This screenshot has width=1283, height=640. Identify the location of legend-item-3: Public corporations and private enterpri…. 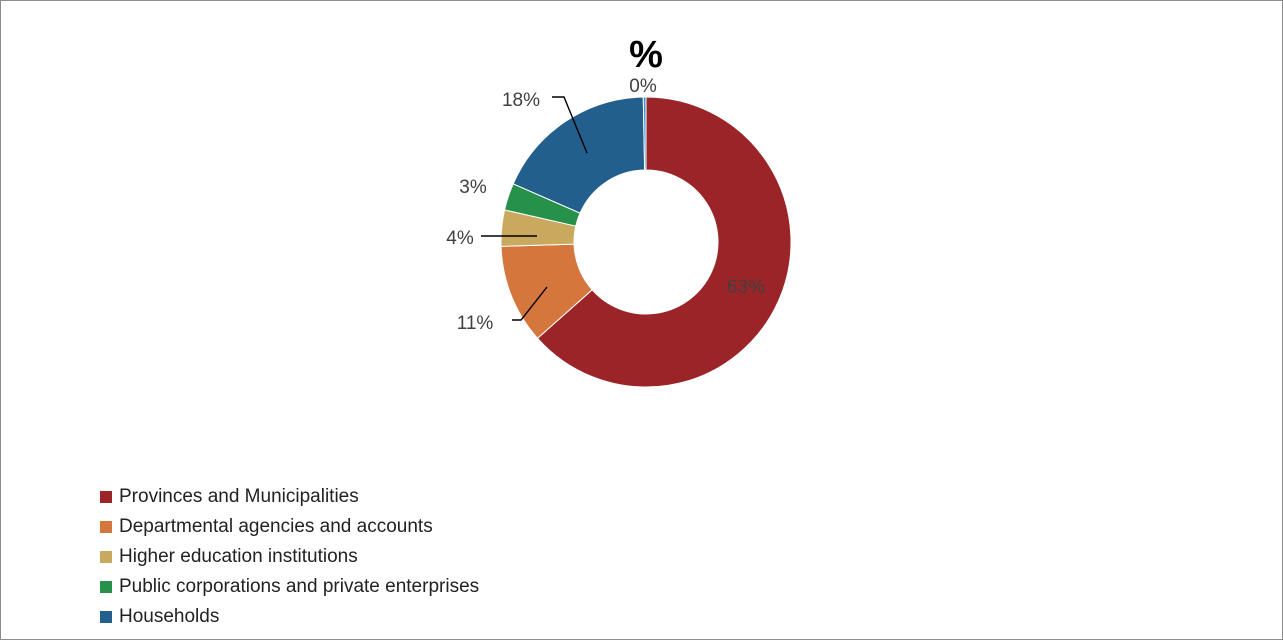
(289, 587).